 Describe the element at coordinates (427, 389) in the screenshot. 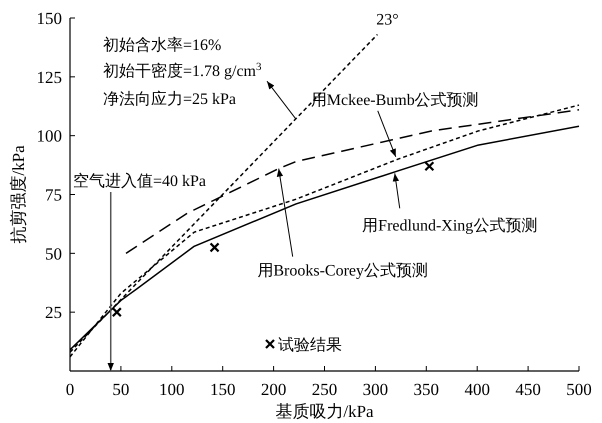

I see `x-tick-label: 350` at that location.